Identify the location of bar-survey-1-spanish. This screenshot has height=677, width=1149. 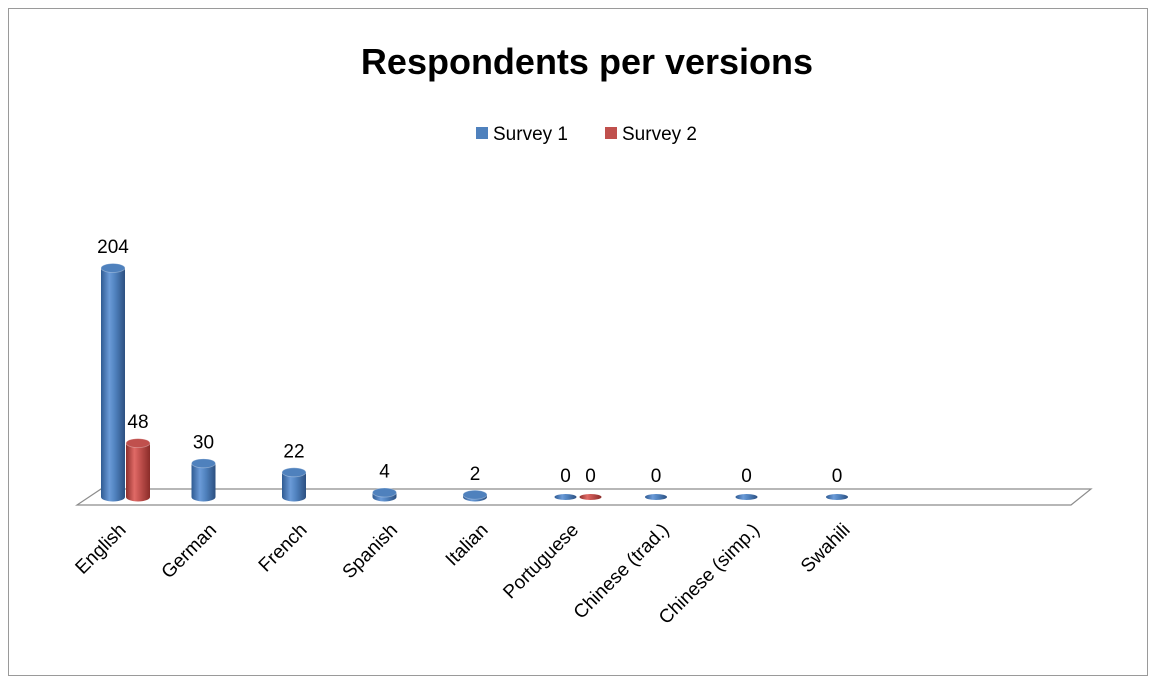
(384, 494).